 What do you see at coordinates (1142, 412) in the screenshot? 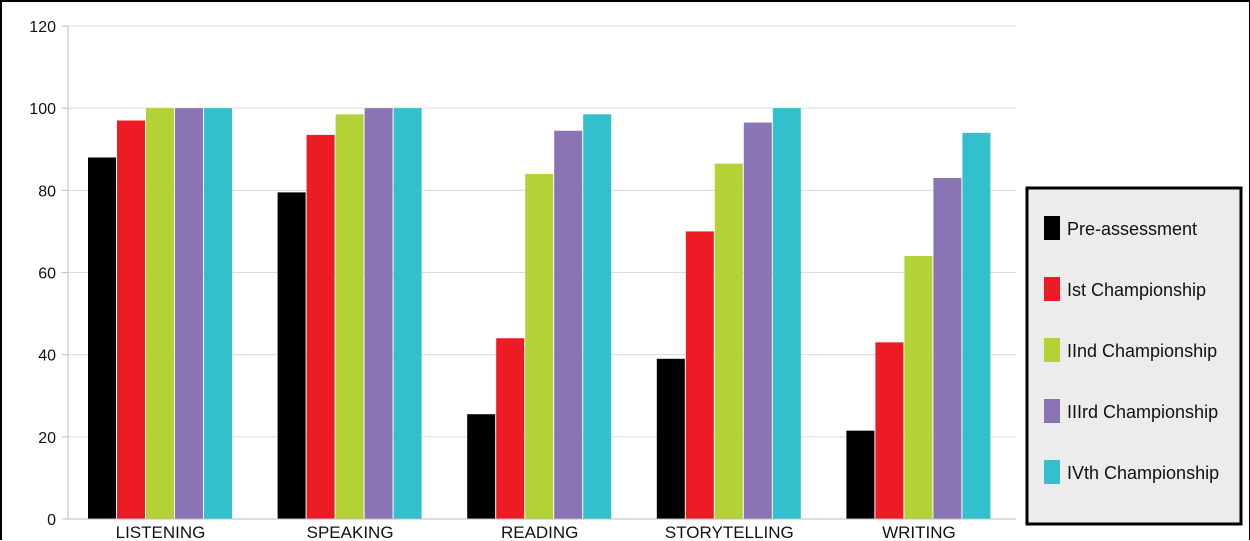
I see `legend-label: IIIrd Championship` at bounding box center [1142, 412].